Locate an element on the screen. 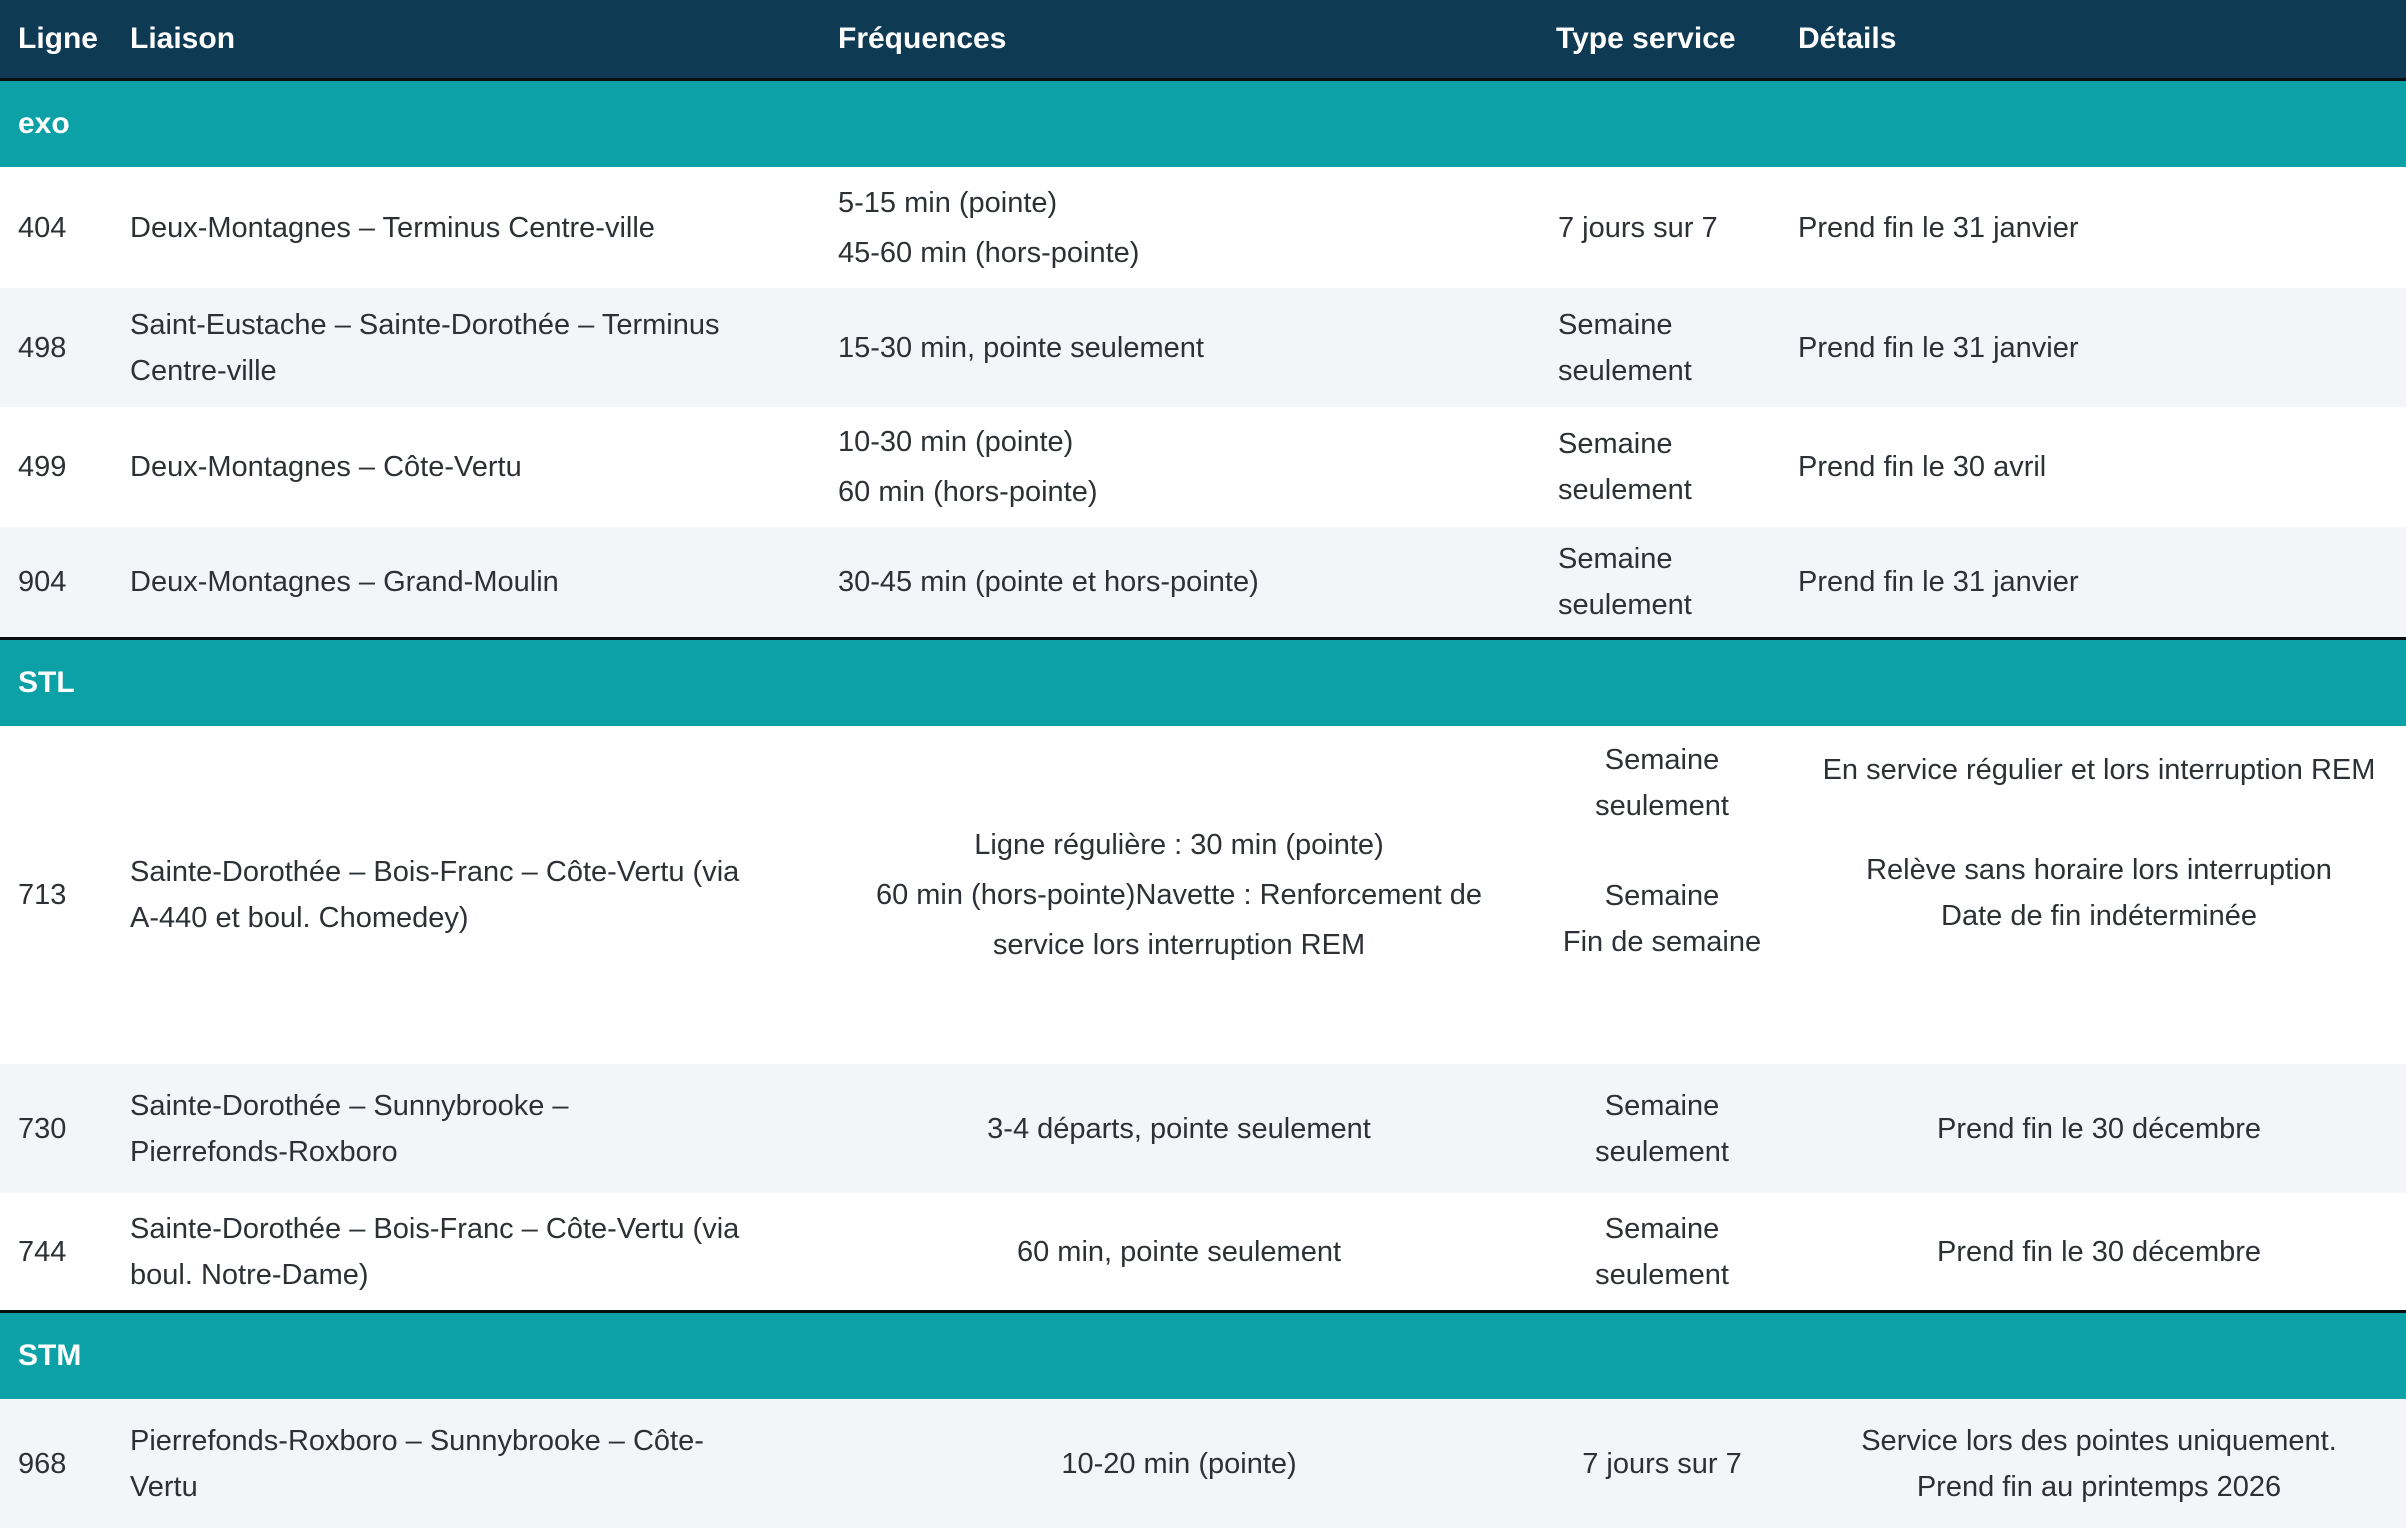 This screenshot has width=2406, height=1528. column-header-liaison: Liaison is located at coordinates (470, 40).